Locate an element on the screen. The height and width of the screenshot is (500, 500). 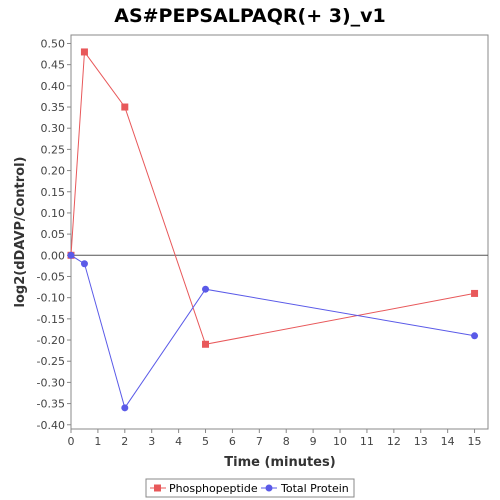
x-tick-label: 0 is located at coordinates (71, 441).